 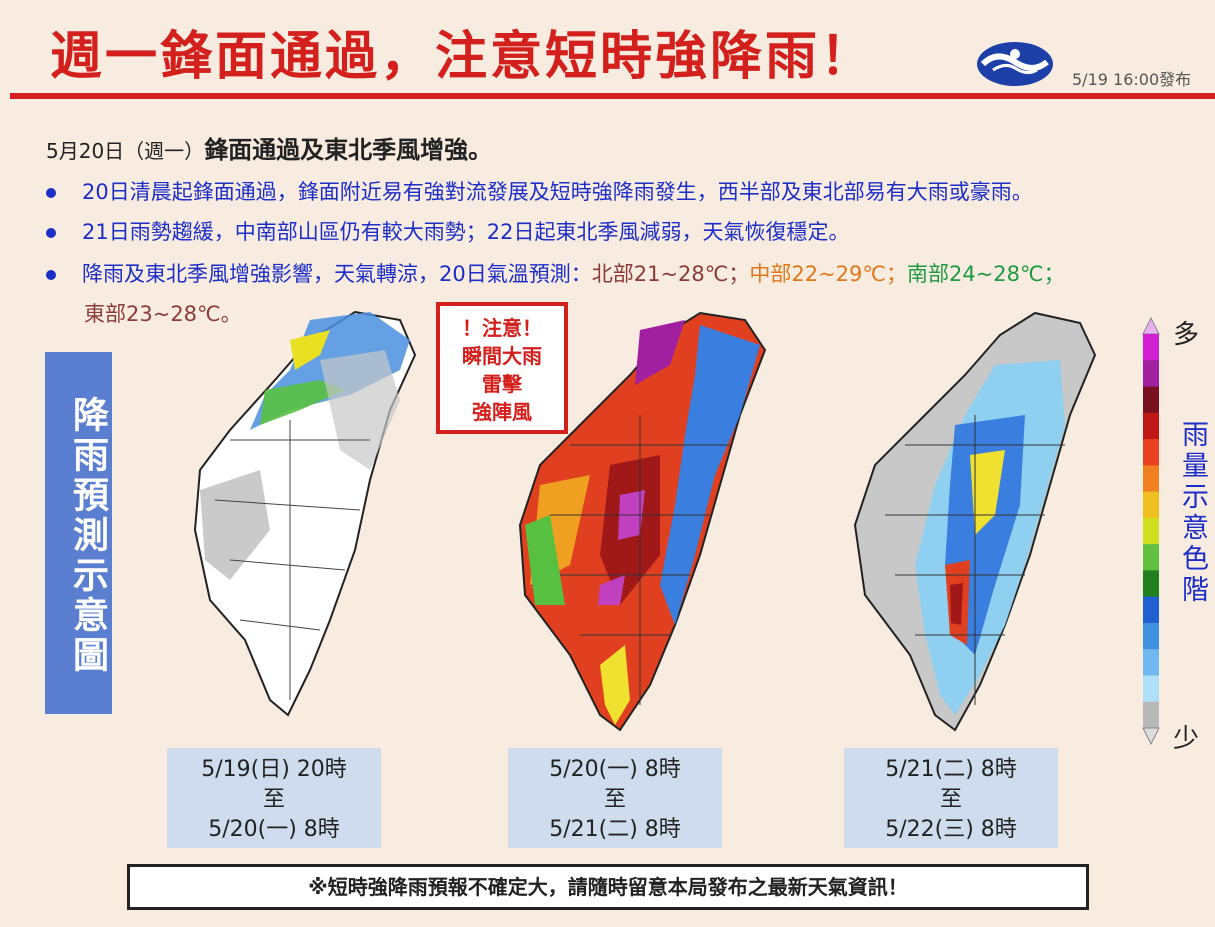 What do you see at coordinates (78, 533) in the screenshot?
I see `side-title: 降雨預測示意圖` at bounding box center [78, 533].